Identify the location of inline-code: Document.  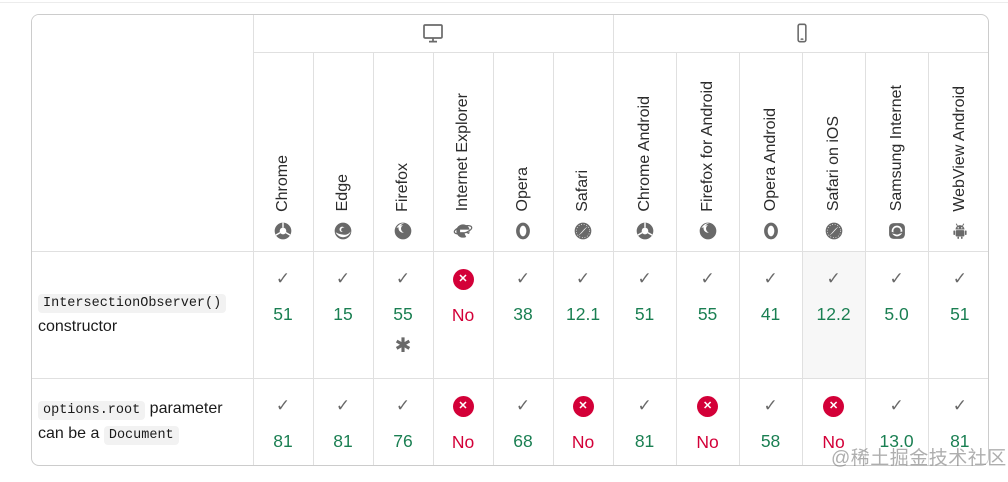
(141, 435).